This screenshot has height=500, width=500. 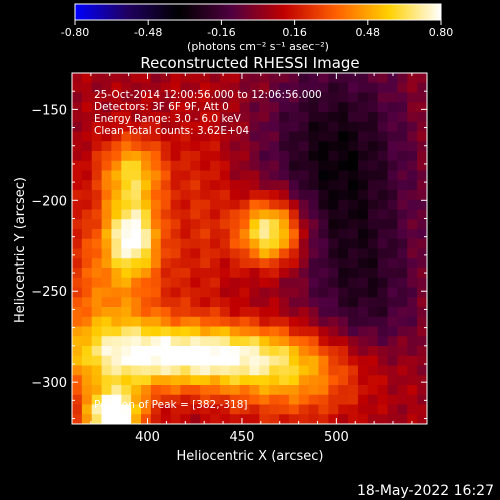 What do you see at coordinates (168, 119) in the screenshot?
I see `annotation-energy-range: Energy Range: 3.0 - 6.0 keV` at bounding box center [168, 119].